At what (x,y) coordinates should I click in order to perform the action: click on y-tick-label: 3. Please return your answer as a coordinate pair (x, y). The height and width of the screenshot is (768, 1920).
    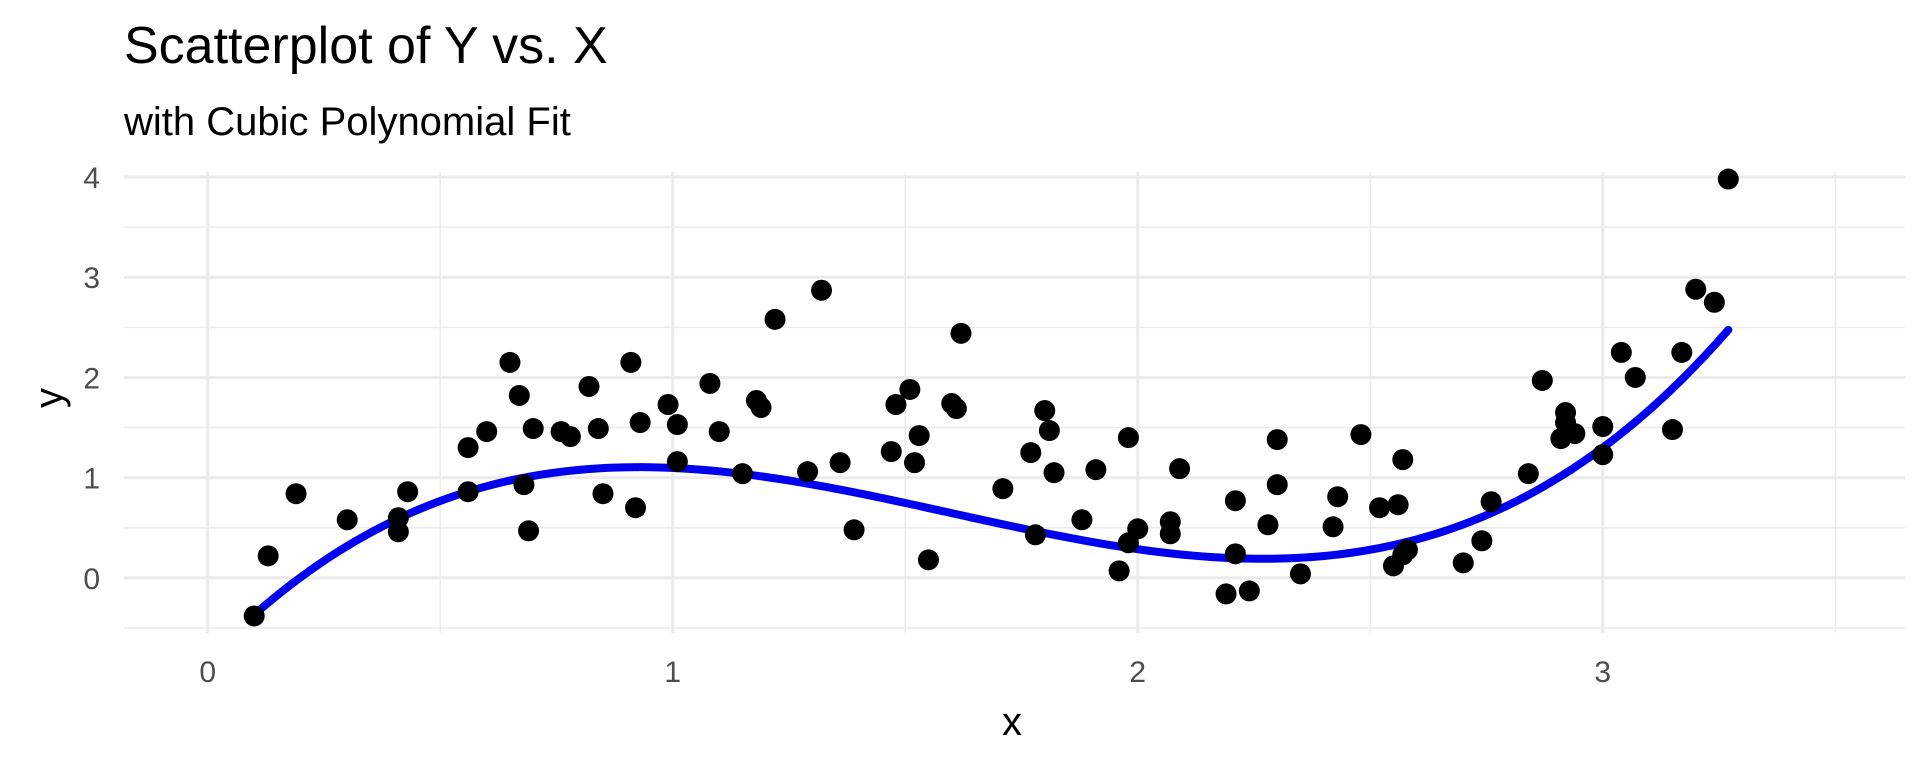
    Looking at the image, I should click on (91, 278).